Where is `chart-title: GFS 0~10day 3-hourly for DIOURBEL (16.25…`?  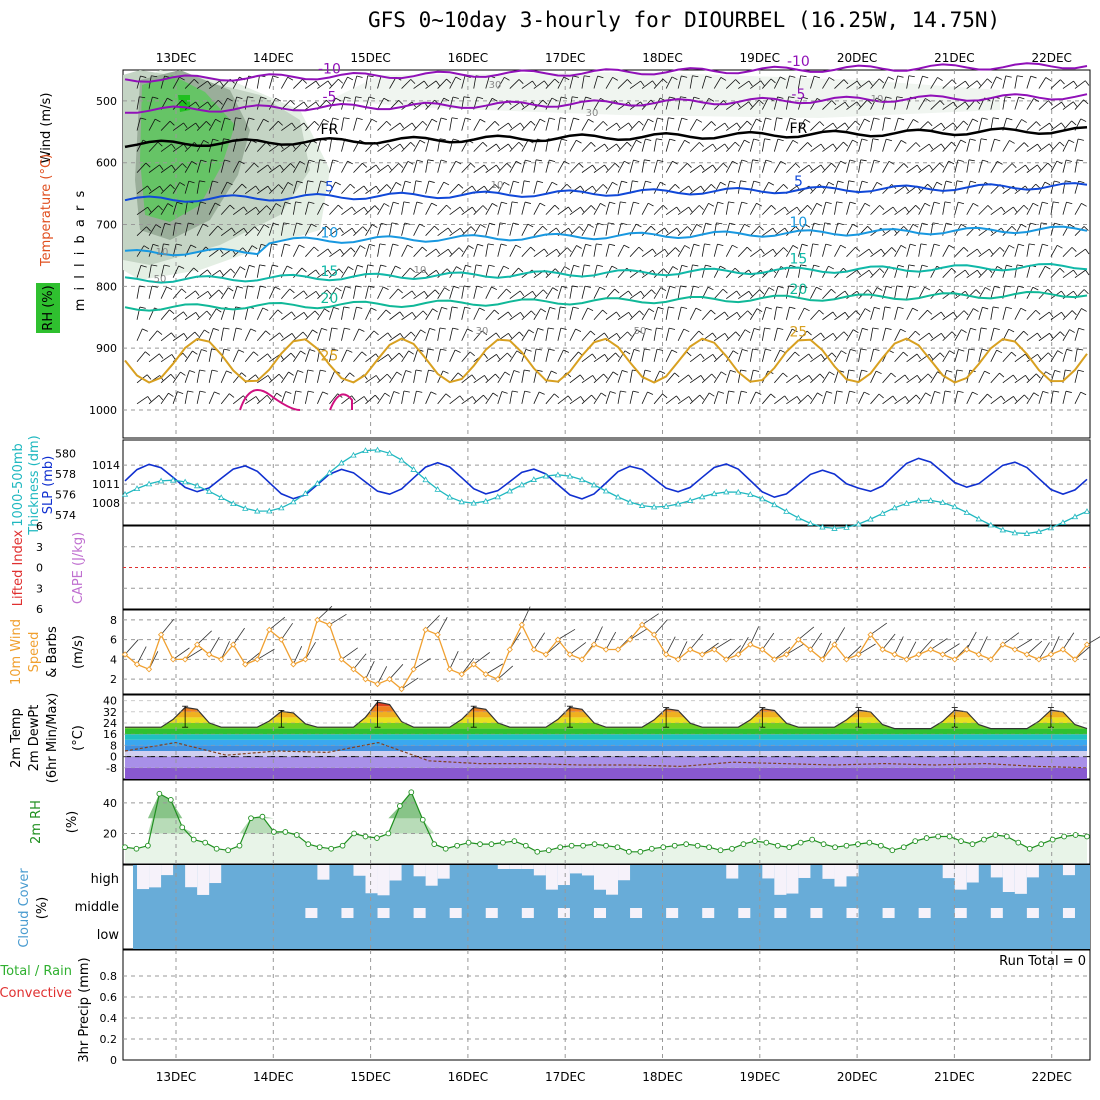 chart-title: GFS 0~10day 3-hourly for DIOURBEL (16.25… is located at coordinates (684, 20).